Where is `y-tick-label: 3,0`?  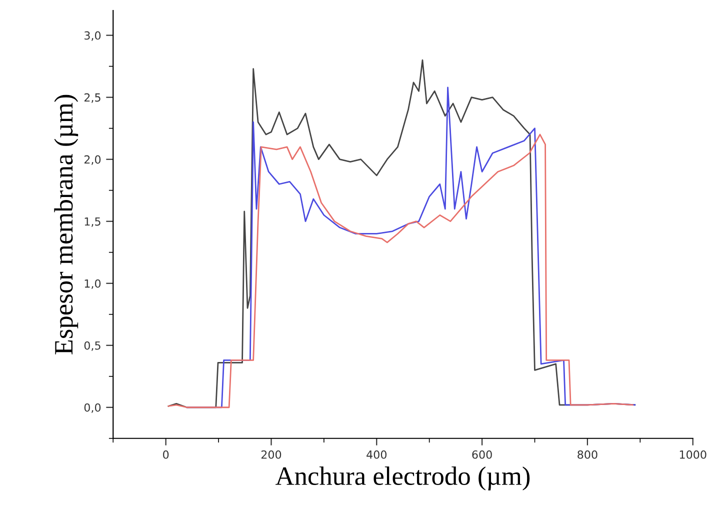
y-tick-label: 3,0 is located at coordinates (92, 36).